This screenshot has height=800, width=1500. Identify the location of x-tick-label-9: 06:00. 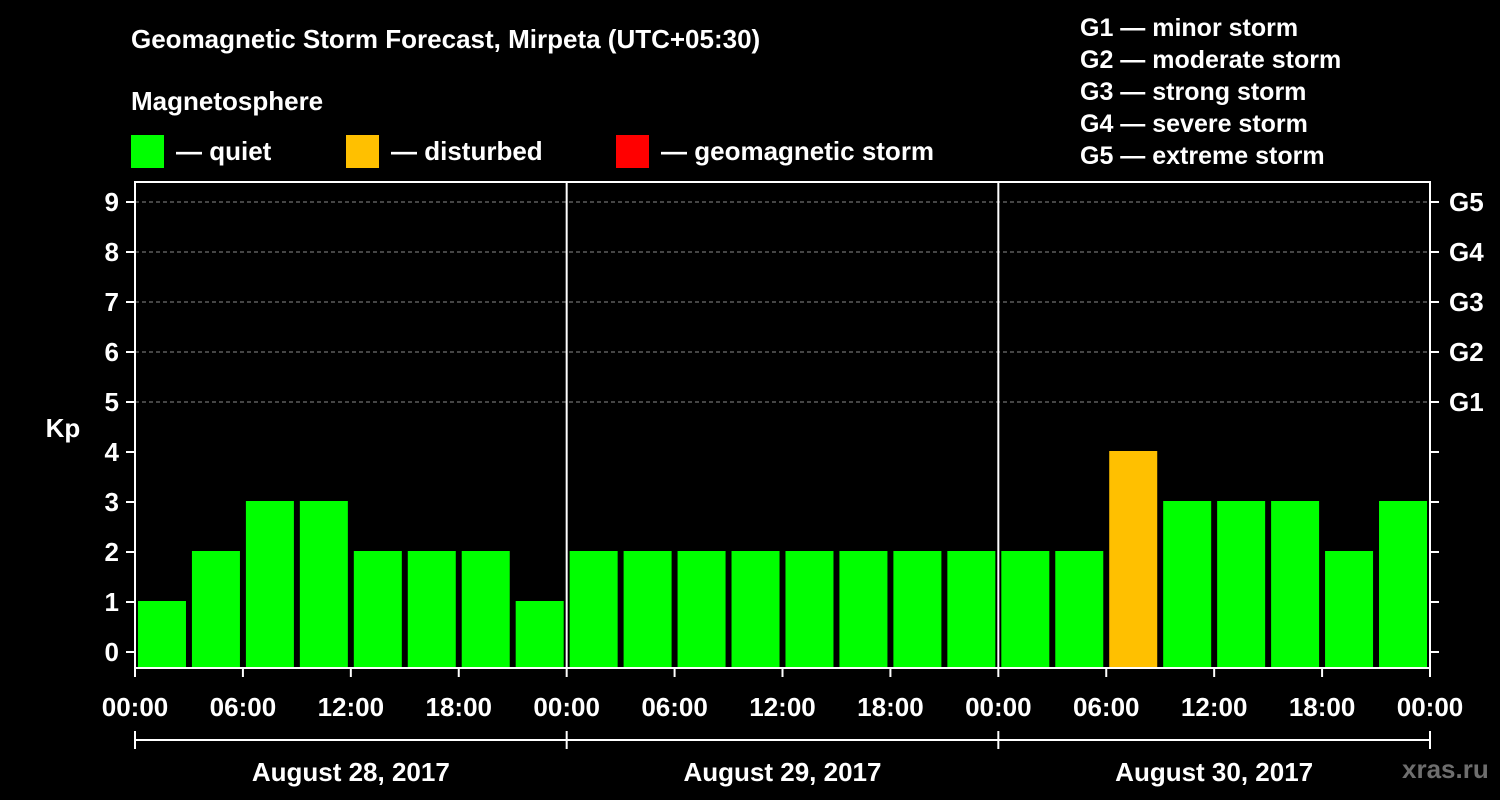
(1106, 707).